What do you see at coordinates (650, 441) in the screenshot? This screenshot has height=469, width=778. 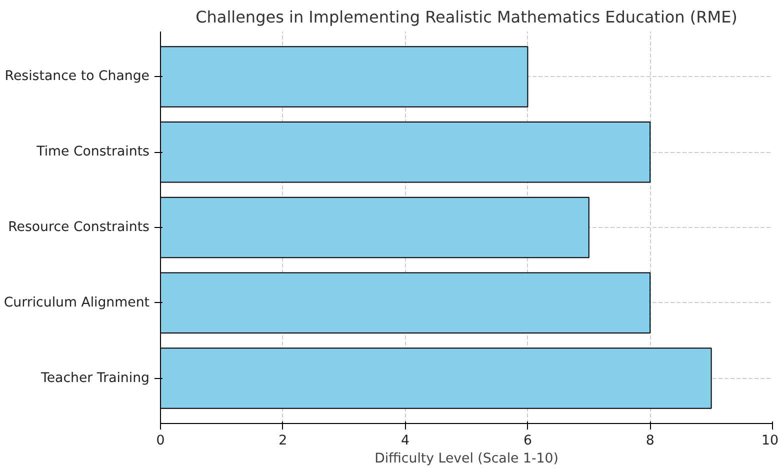 I see `x-tick-label: 8` at bounding box center [650, 441].